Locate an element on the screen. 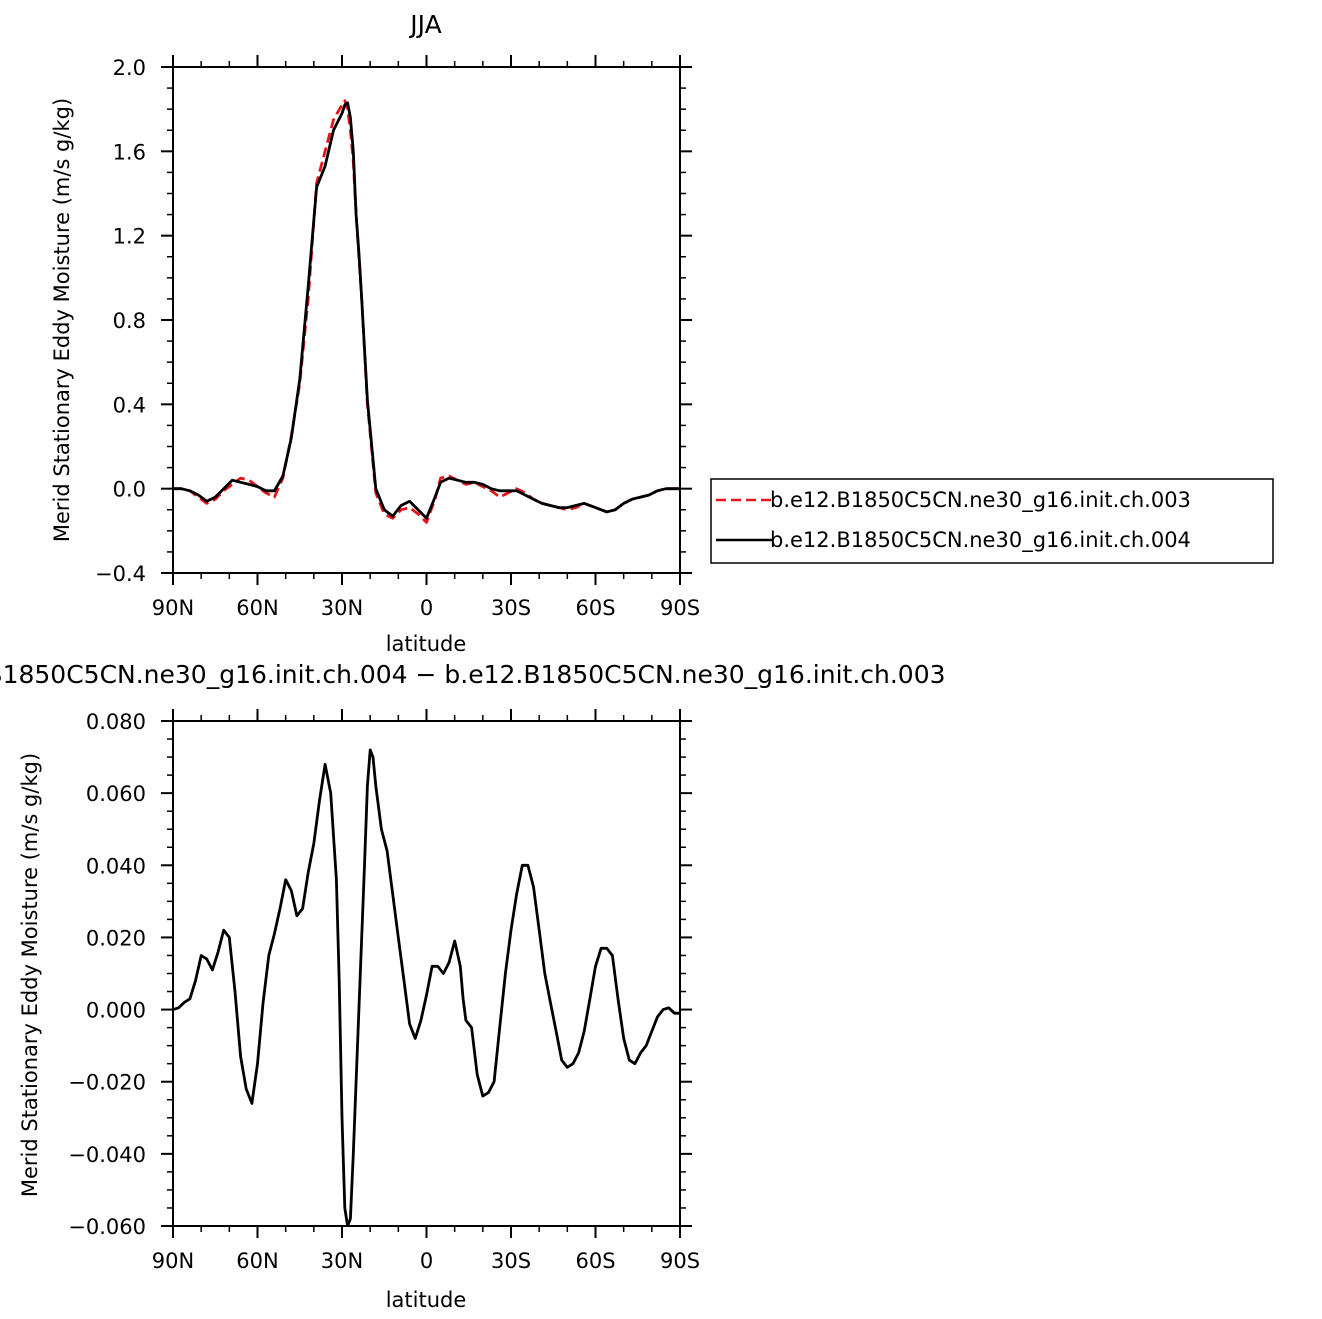  bottom-x-tick-label: 90N is located at coordinates (173, 1261).